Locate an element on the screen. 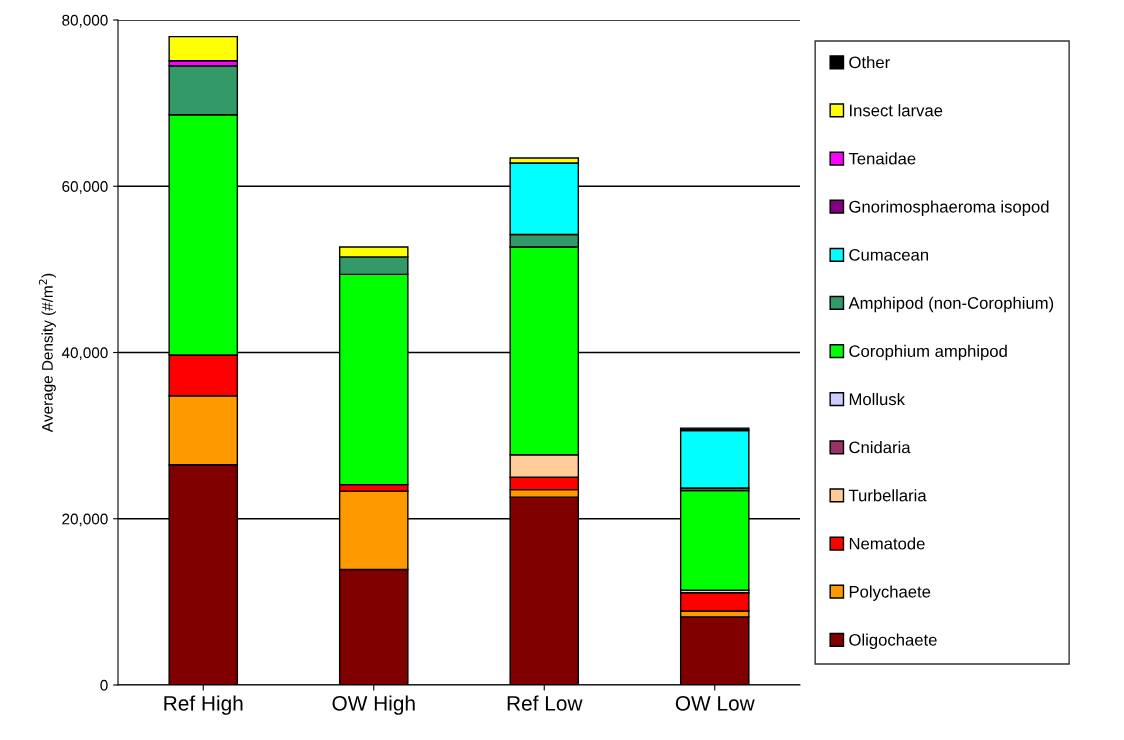 This screenshot has width=1124, height=740. legend-label: Cnidaria is located at coordinates (880, 447).